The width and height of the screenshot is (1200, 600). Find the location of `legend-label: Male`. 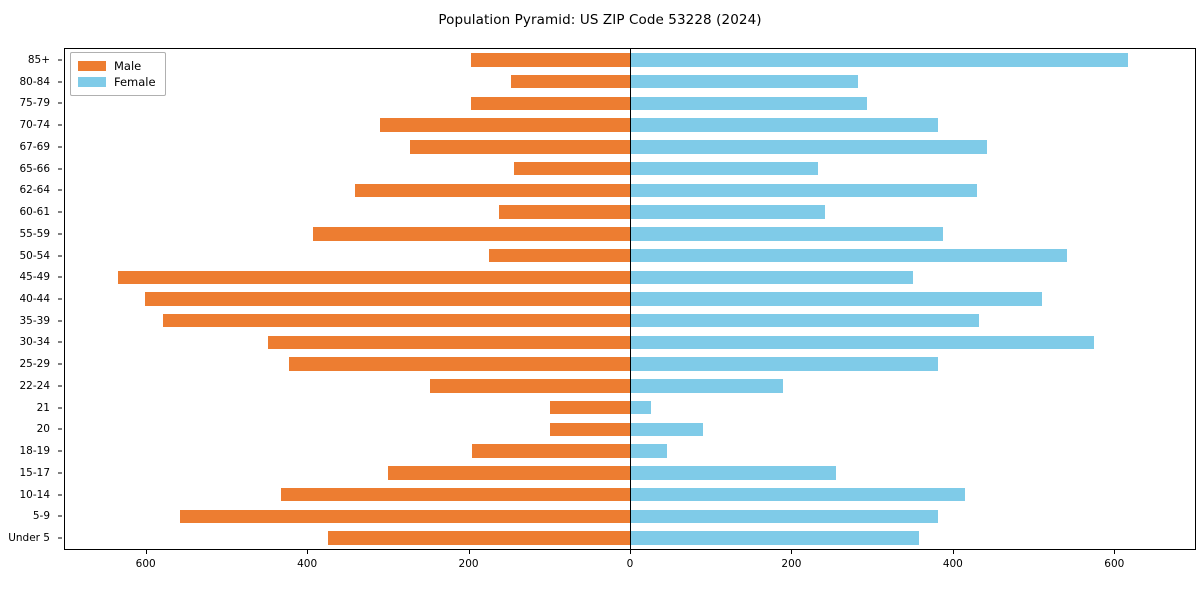

legend-label: Male is located at coordinates (128, 66).